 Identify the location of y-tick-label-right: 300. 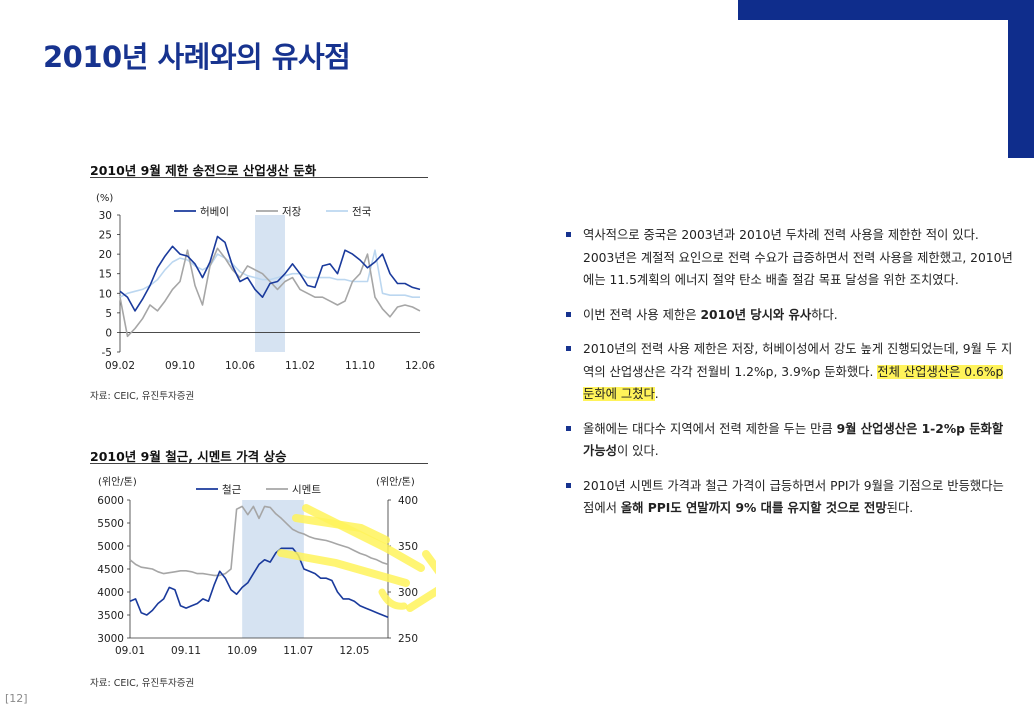
(408, 593).